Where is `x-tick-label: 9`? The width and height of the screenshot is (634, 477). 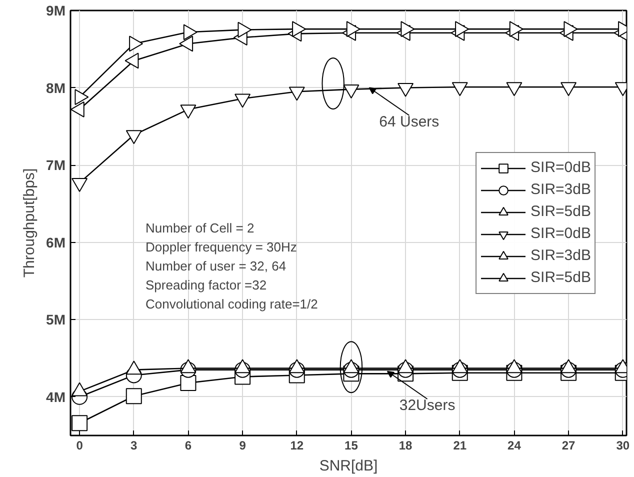 x-tick-label: 9 is located at coordinates (242, 445).